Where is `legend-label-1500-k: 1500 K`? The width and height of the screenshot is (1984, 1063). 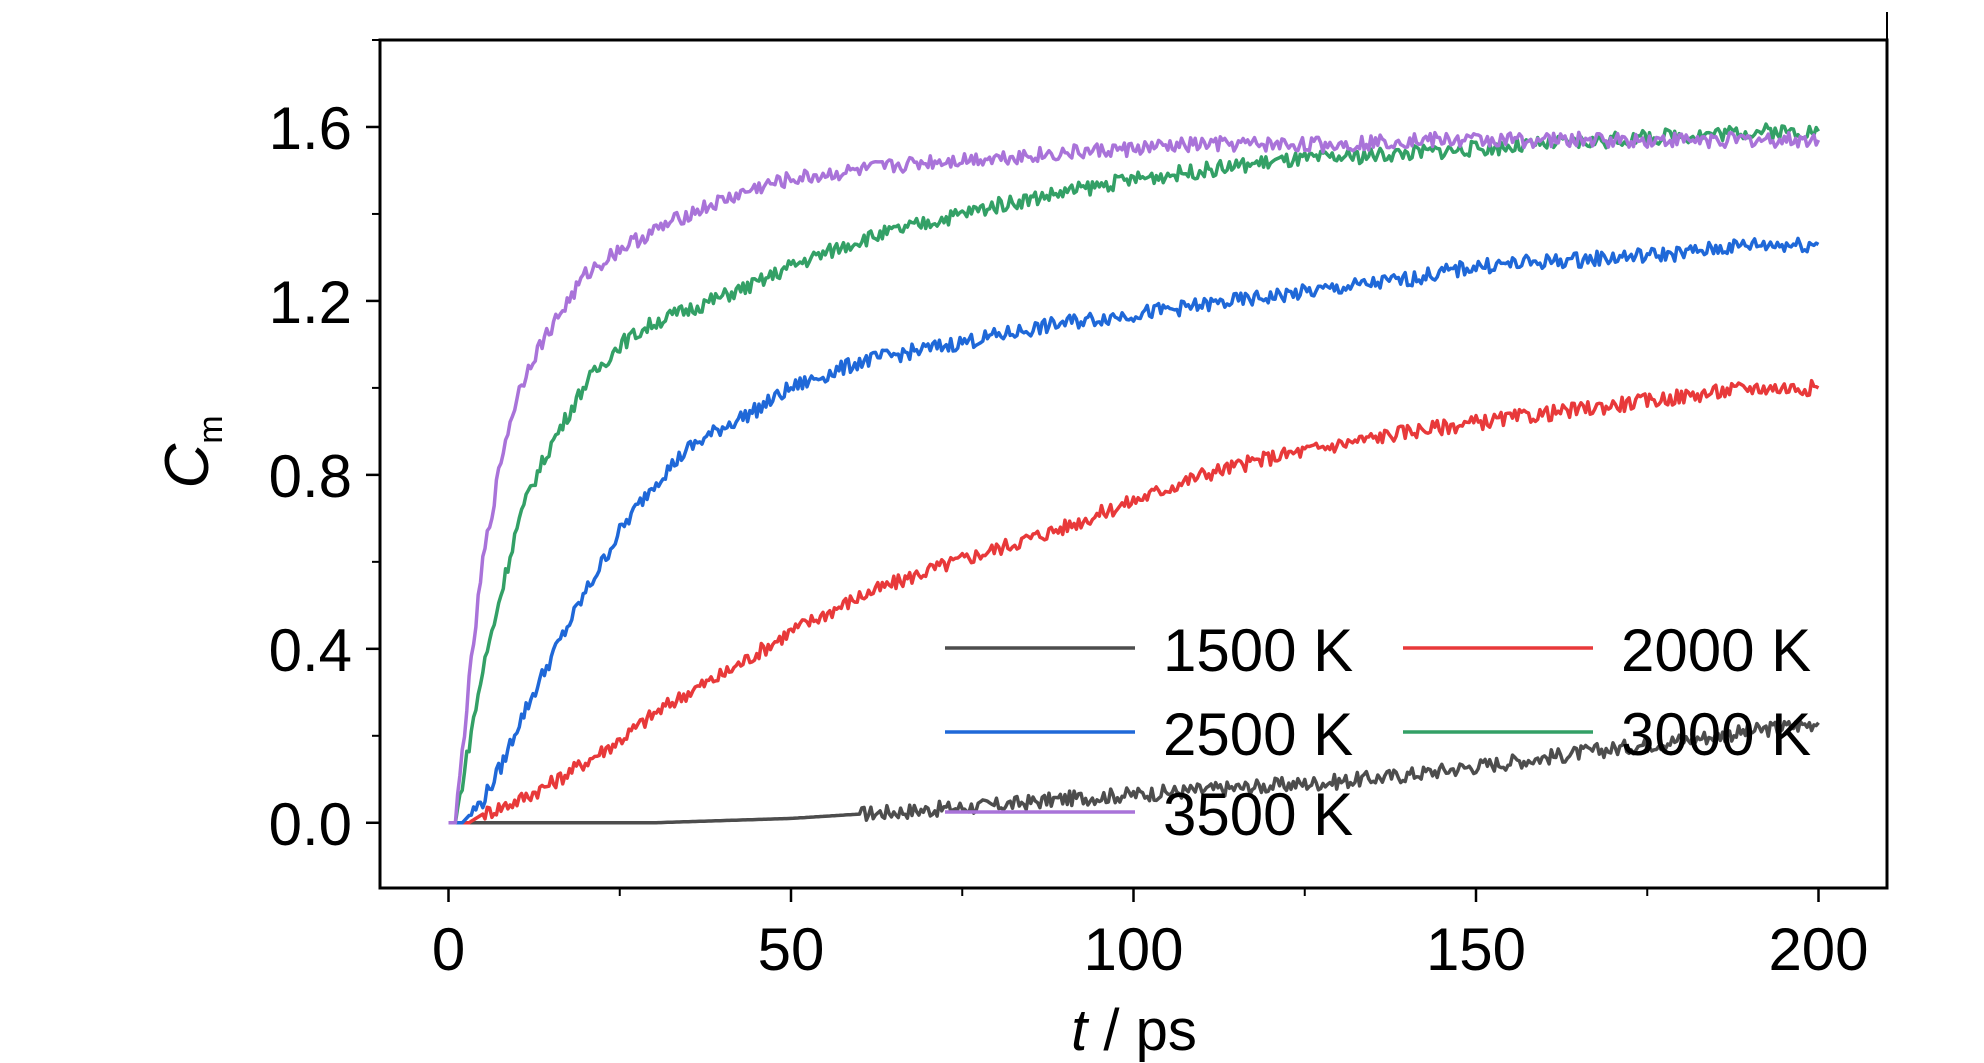 legend-label-1500-k: 1500 K is located at coordinates (1258, 650).